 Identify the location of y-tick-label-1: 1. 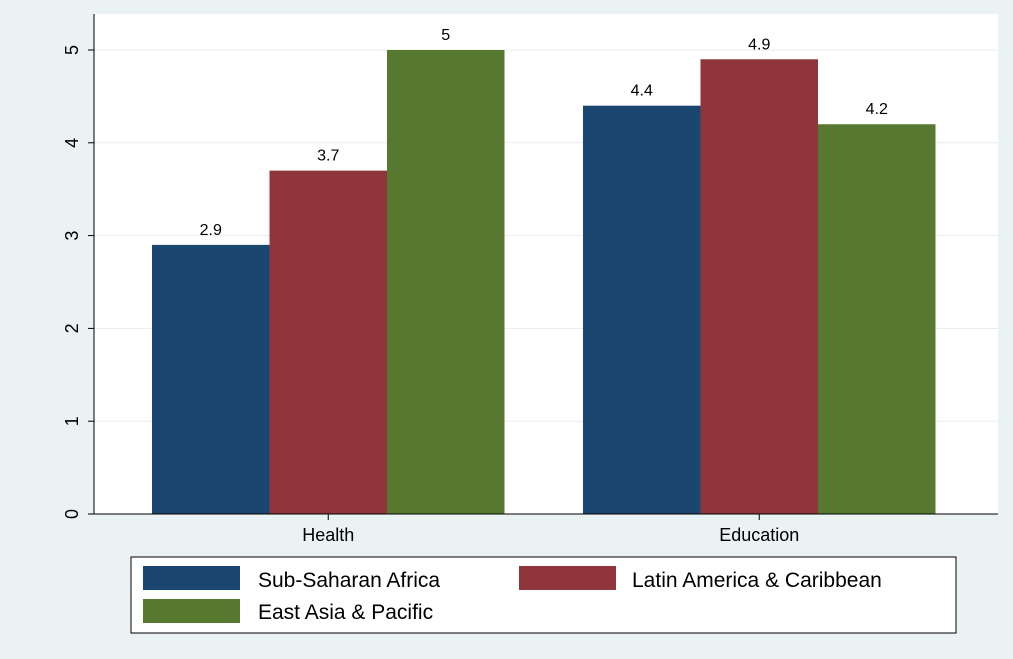
(72, 421).